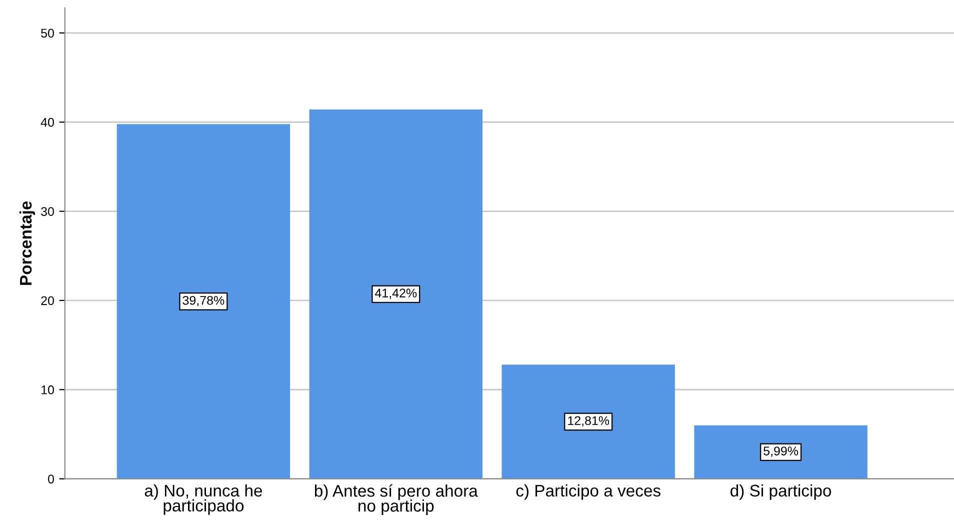 The image size is (954, 532). What do you see at coordinates (203, 499) in the screenshot?
I see `x-tick-label: a) No, nunca he participado` at bounding box center [203, 499].